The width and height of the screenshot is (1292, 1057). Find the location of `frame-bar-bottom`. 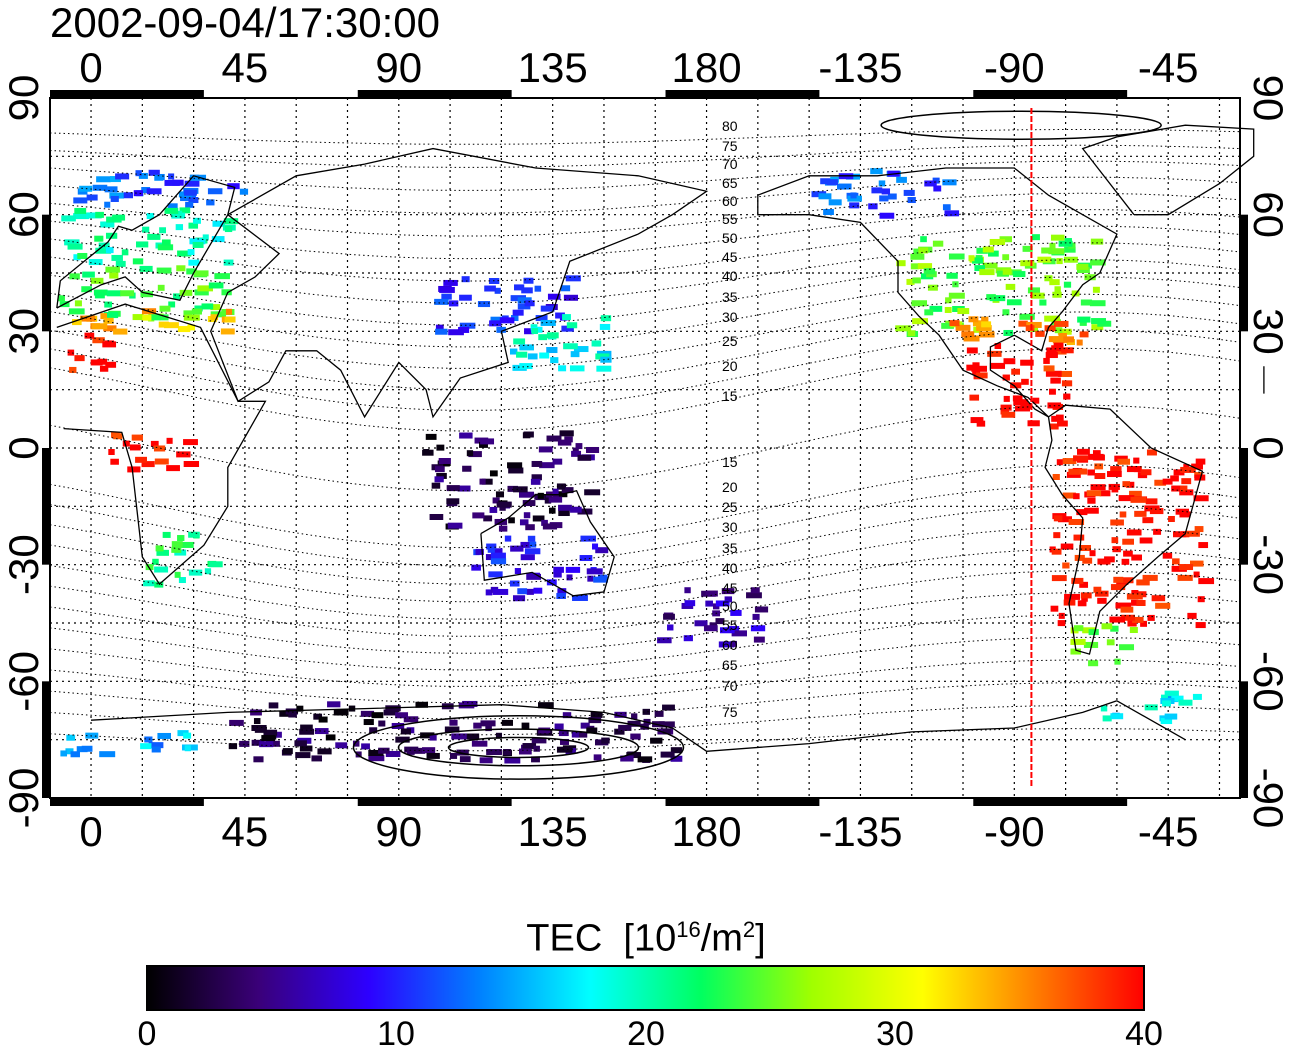

frame-bar-bottom is located at coordinates (742, 802).